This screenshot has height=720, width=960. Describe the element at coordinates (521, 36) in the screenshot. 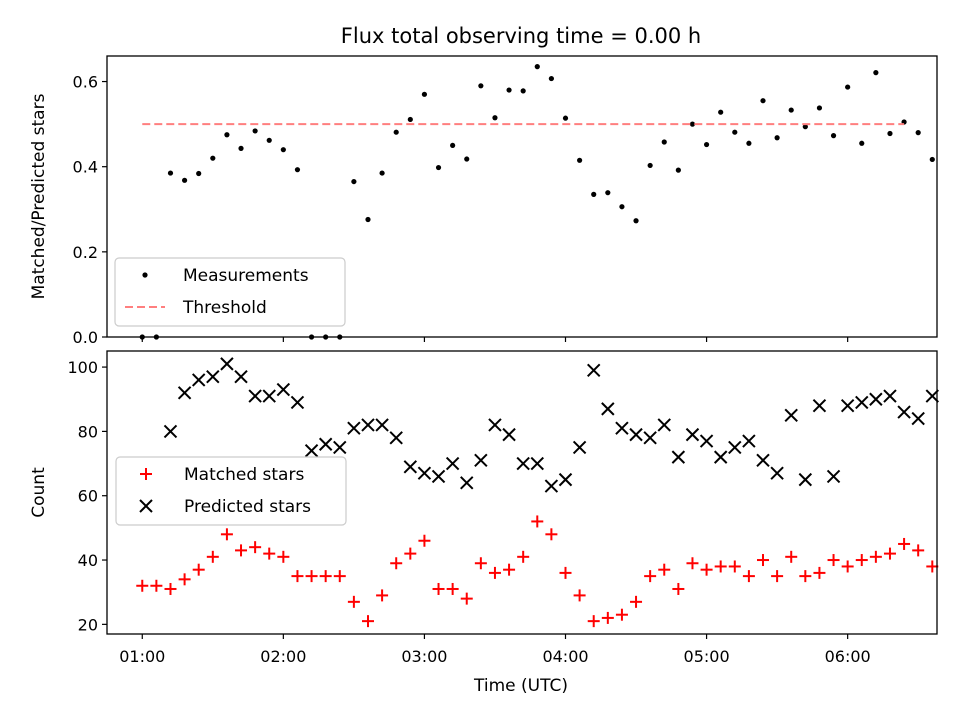

I see `chart-title: Flux total observing time = 0.00 h` at that location.